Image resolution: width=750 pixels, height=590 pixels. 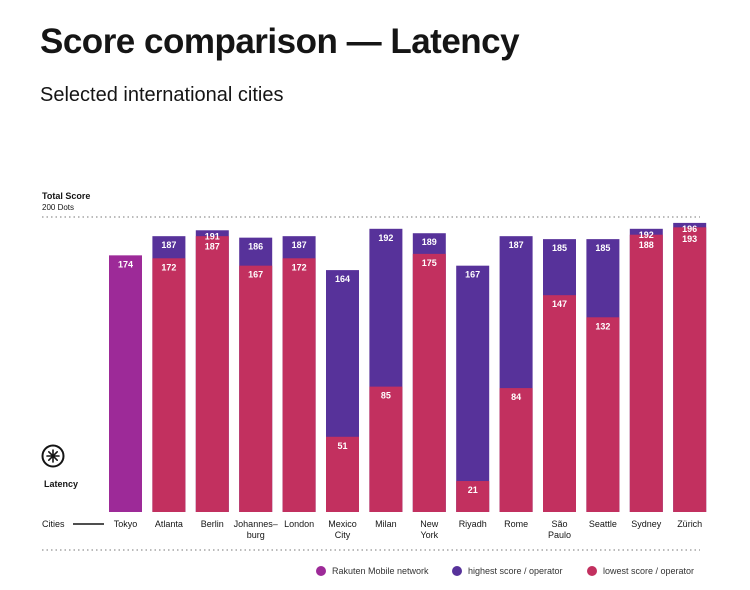 I want to click on legend-item-lowest: lowest score / operator, so click(x=640, y=571).